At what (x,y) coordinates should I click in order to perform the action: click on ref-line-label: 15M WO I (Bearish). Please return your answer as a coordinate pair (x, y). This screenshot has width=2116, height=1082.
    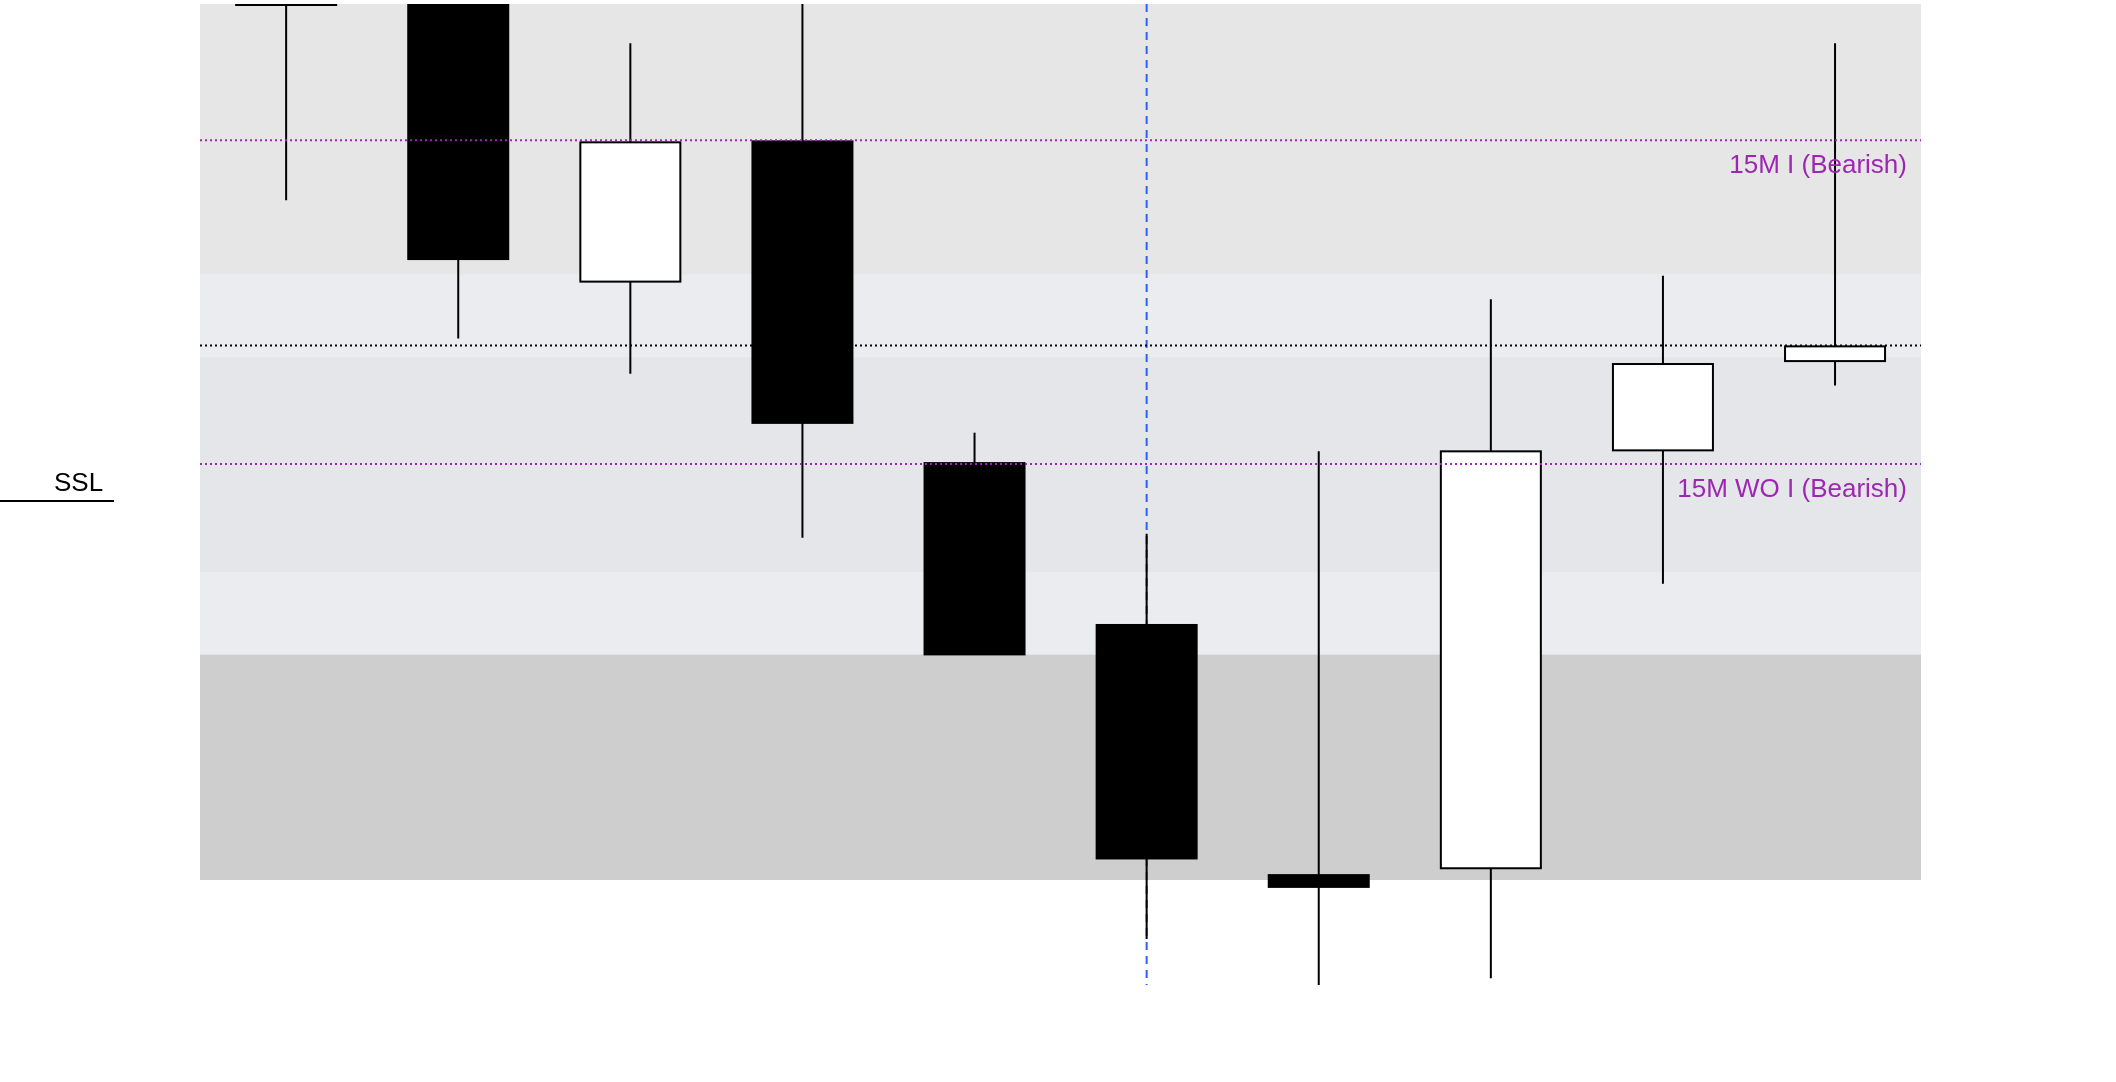
    Looking at the image, I should click on (1792, 487).